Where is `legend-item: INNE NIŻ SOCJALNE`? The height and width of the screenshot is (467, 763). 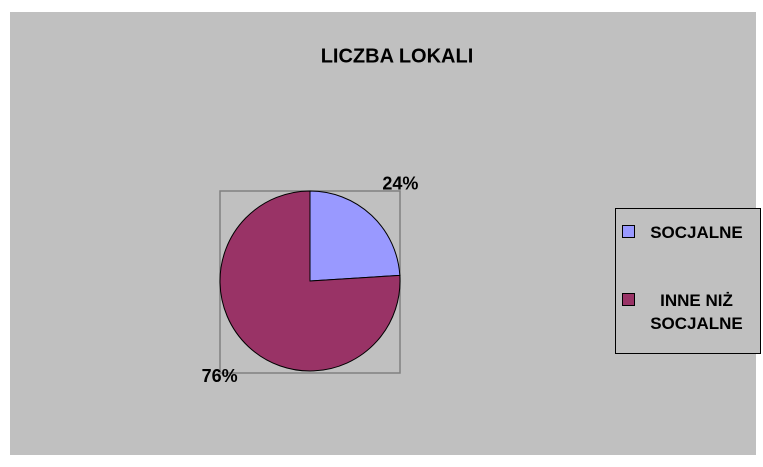
legend-item: INNE NIŻ SOCJALNE is located at coordinates (692, 312).